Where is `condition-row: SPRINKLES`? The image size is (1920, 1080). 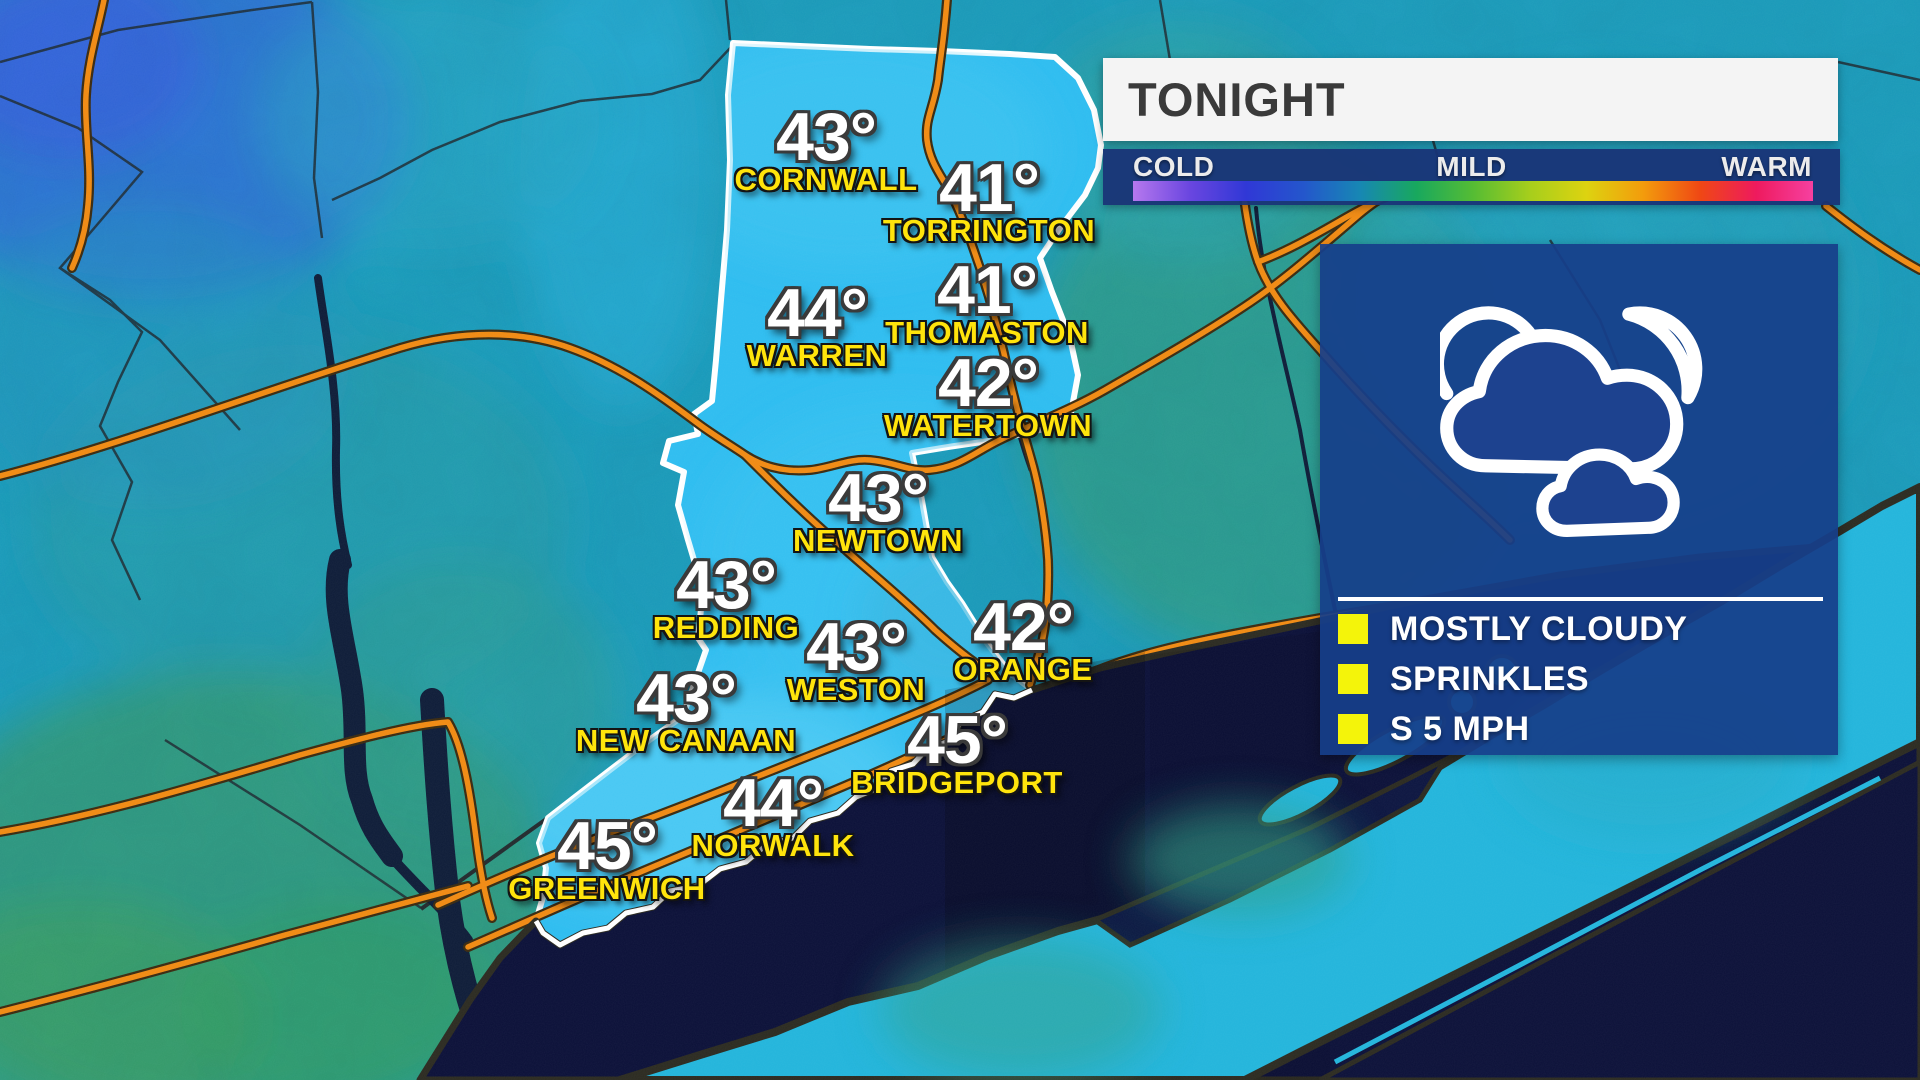 condition-row: SPRINKLES is located at coordinates (1583, 678).